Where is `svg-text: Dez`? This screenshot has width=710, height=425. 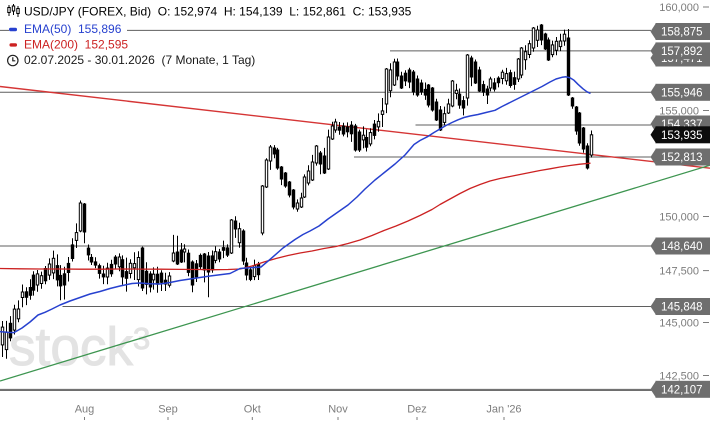
svg-text: Dez is located at coordinates (417, 410).